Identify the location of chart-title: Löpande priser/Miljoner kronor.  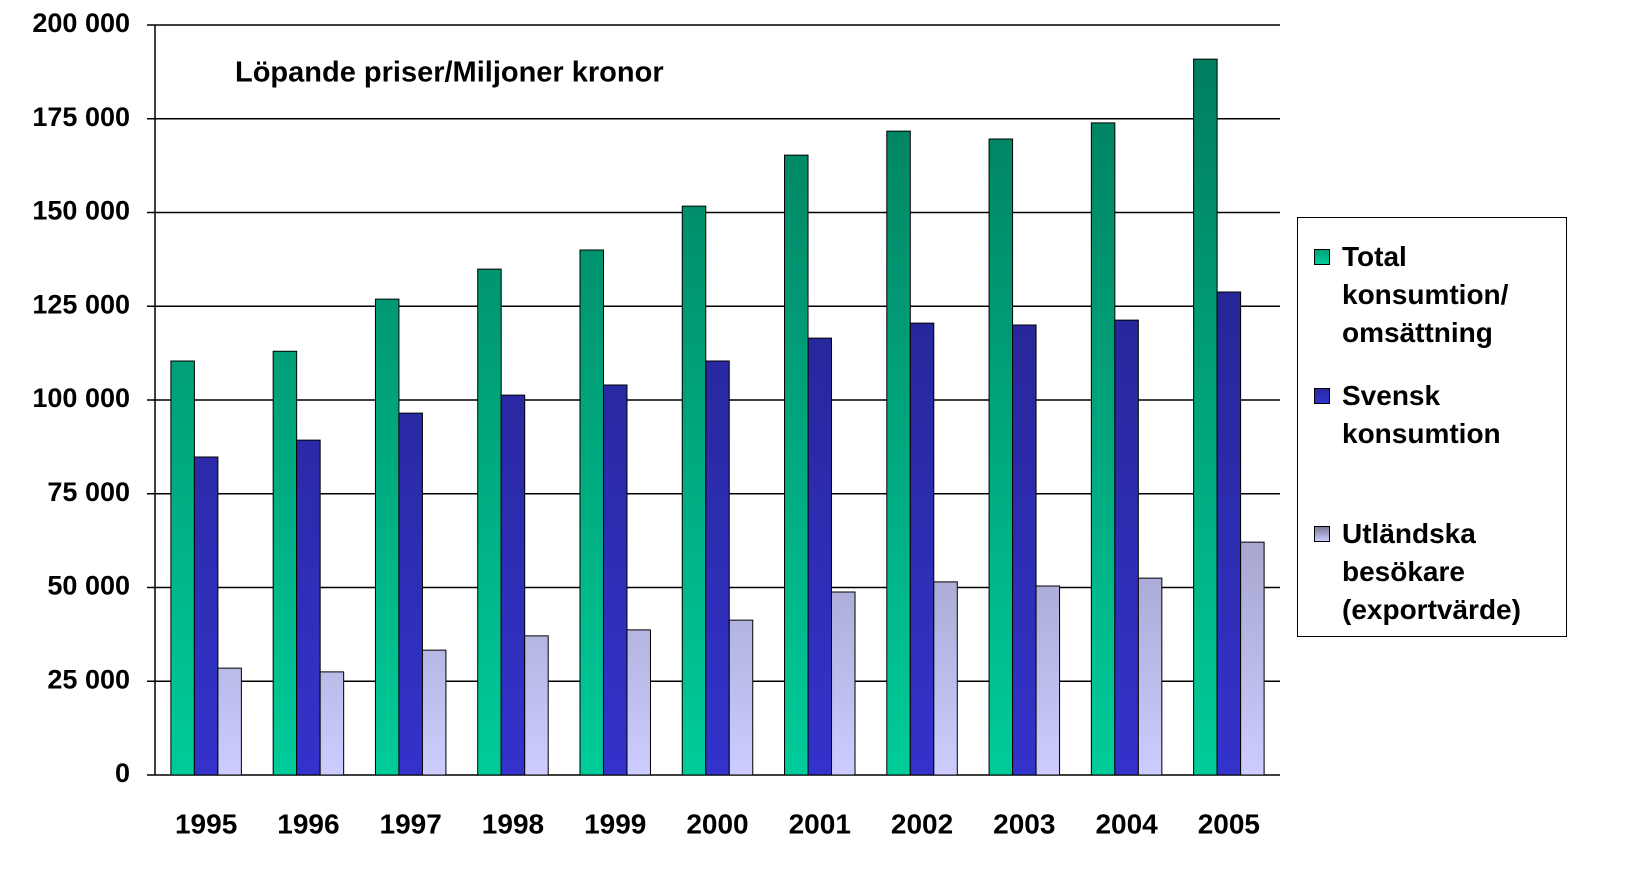
(449, 73).